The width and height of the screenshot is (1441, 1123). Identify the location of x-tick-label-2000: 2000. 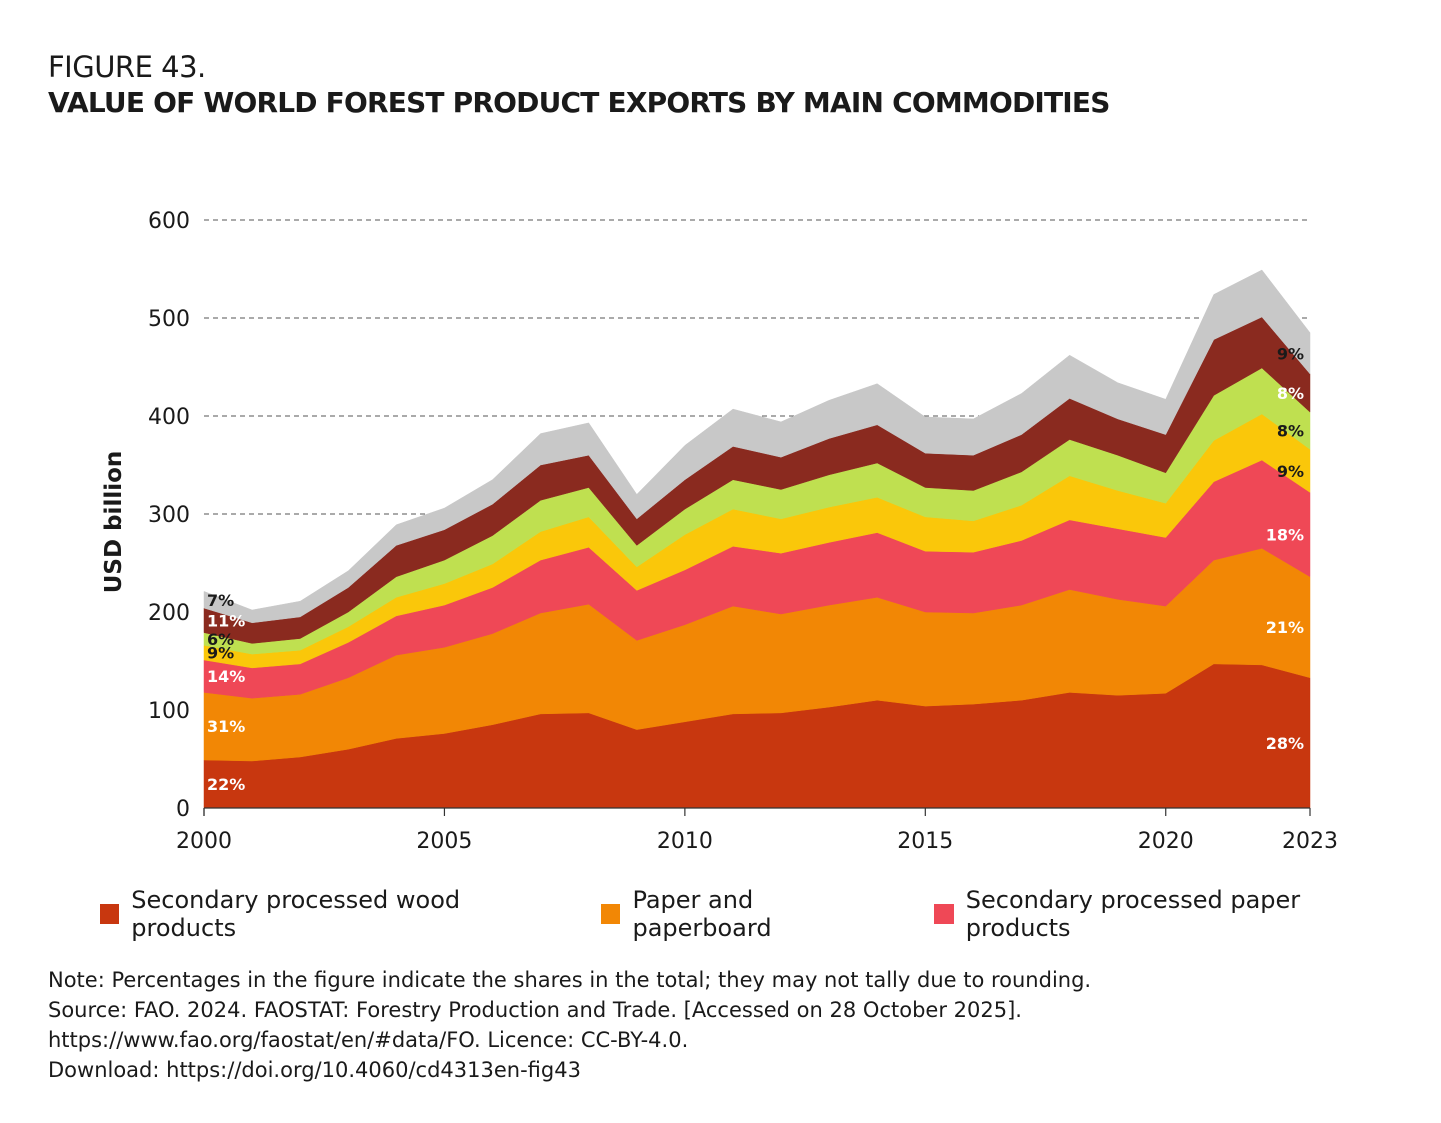
(204, 841).